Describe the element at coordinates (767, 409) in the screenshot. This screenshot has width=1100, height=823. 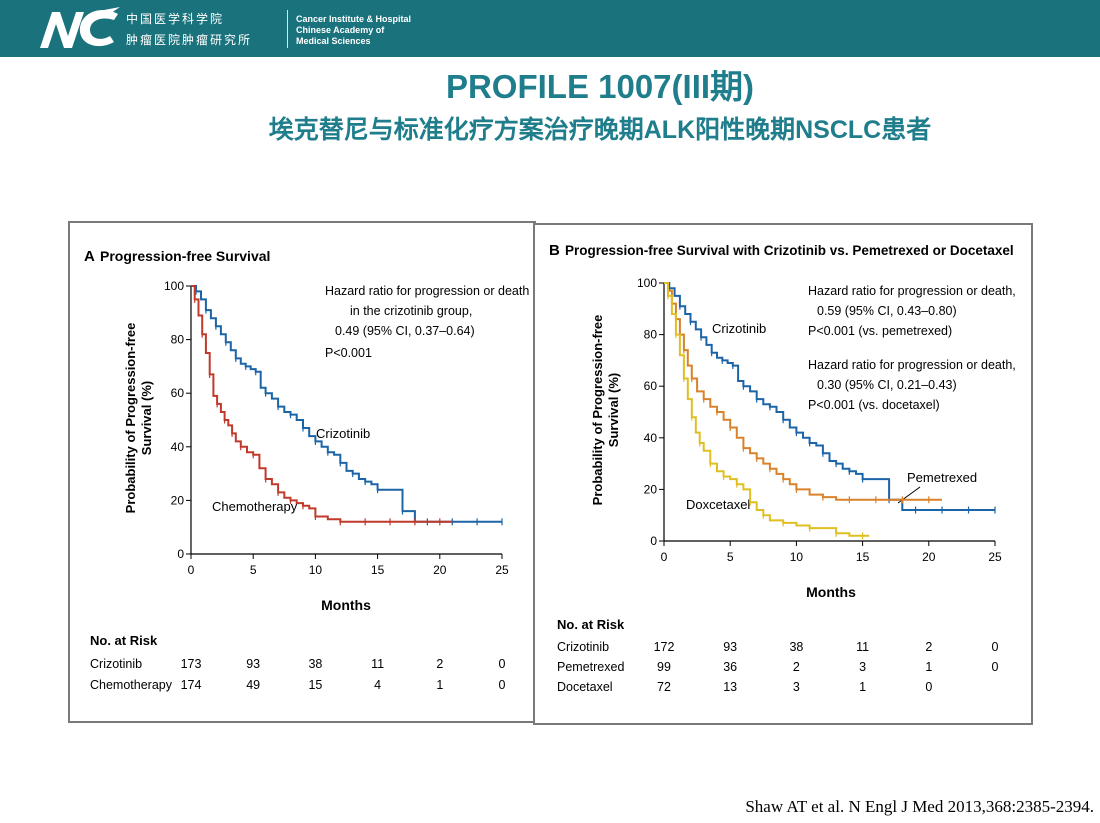
I see `km-curve-doxcetaxel` at that location.